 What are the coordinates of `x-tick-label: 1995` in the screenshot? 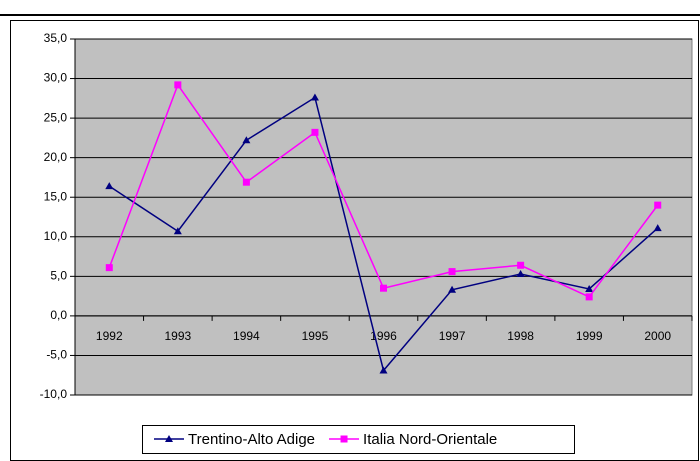 It's located at (315, 336).